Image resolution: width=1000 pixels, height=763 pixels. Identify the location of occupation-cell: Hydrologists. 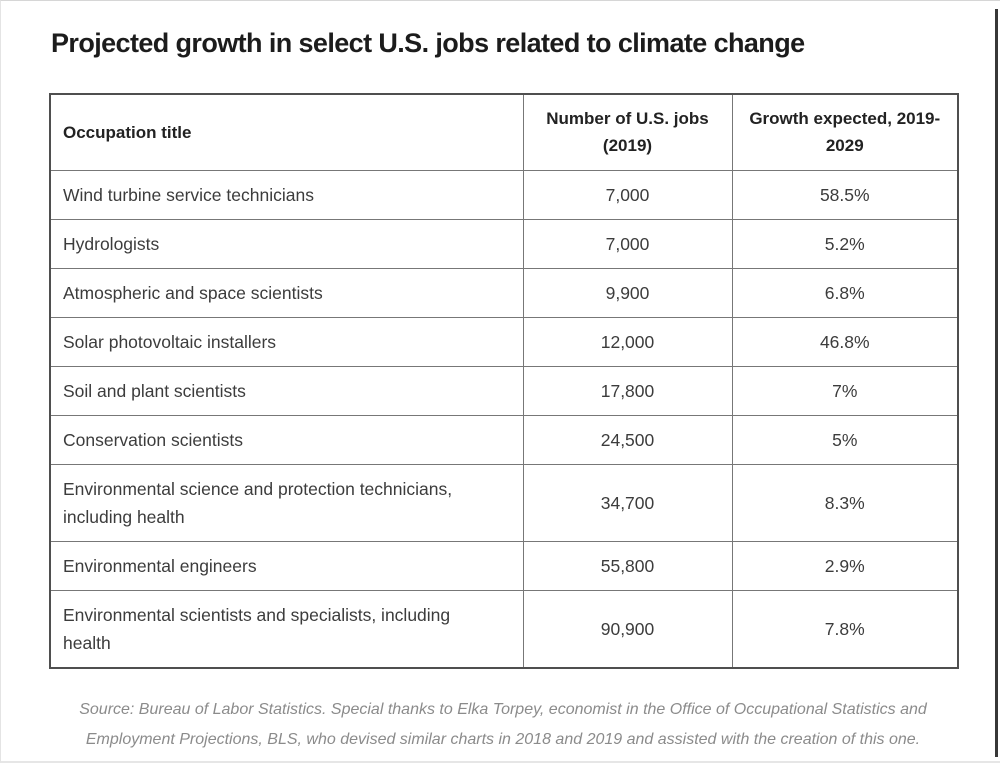
(286, 243).